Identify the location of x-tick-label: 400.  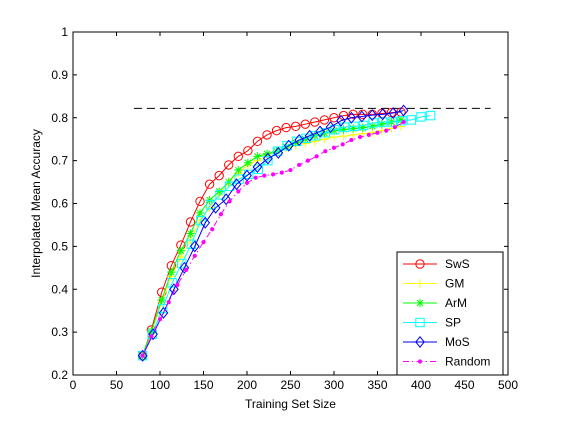
(421, 385).